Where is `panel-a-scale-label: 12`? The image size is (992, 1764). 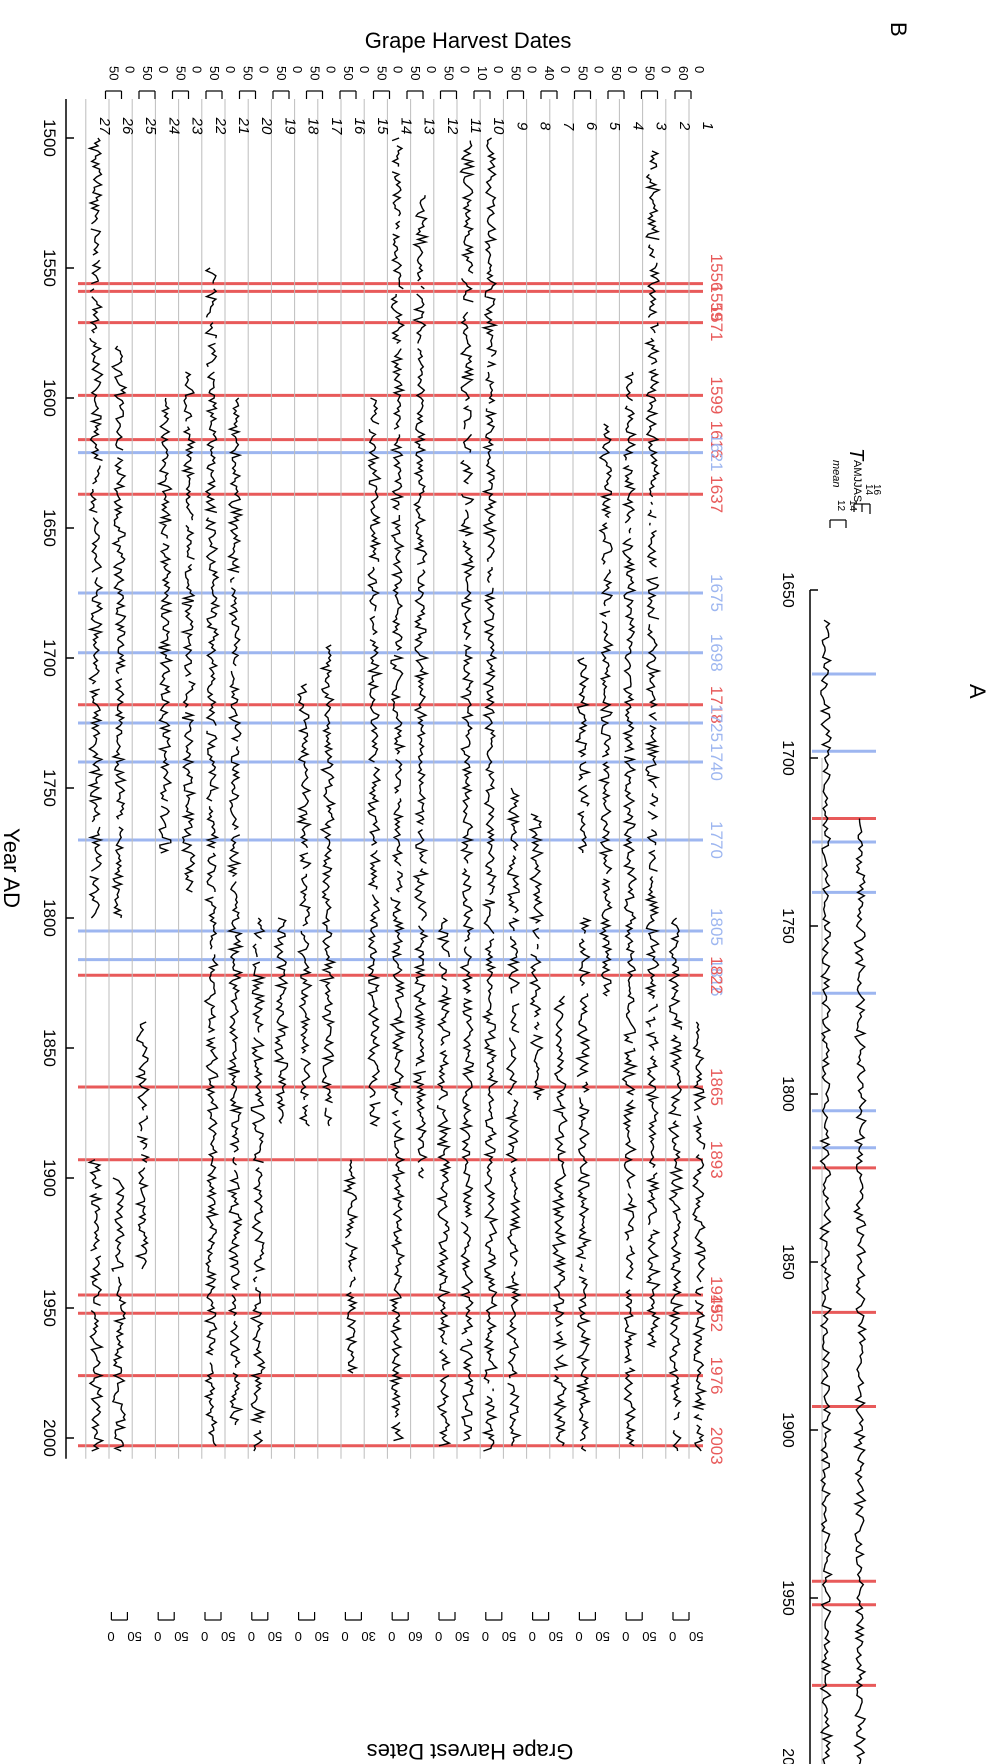 panel-a-scale-label: 12 is located at coordinates (840, 506).